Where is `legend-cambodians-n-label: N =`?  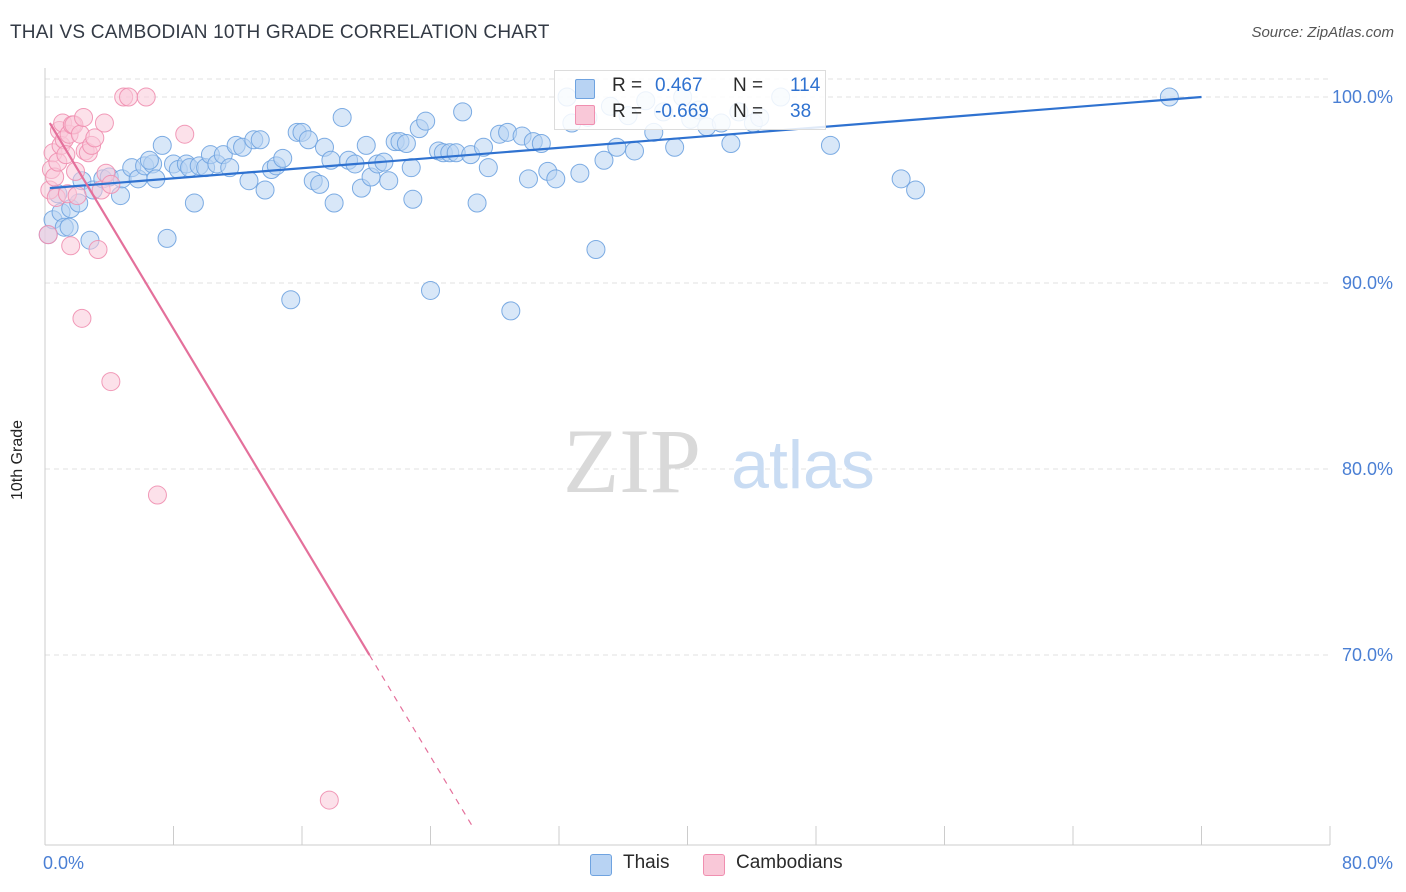 legend-cambodians-n-label: N = is located at coordinates (748, 111).